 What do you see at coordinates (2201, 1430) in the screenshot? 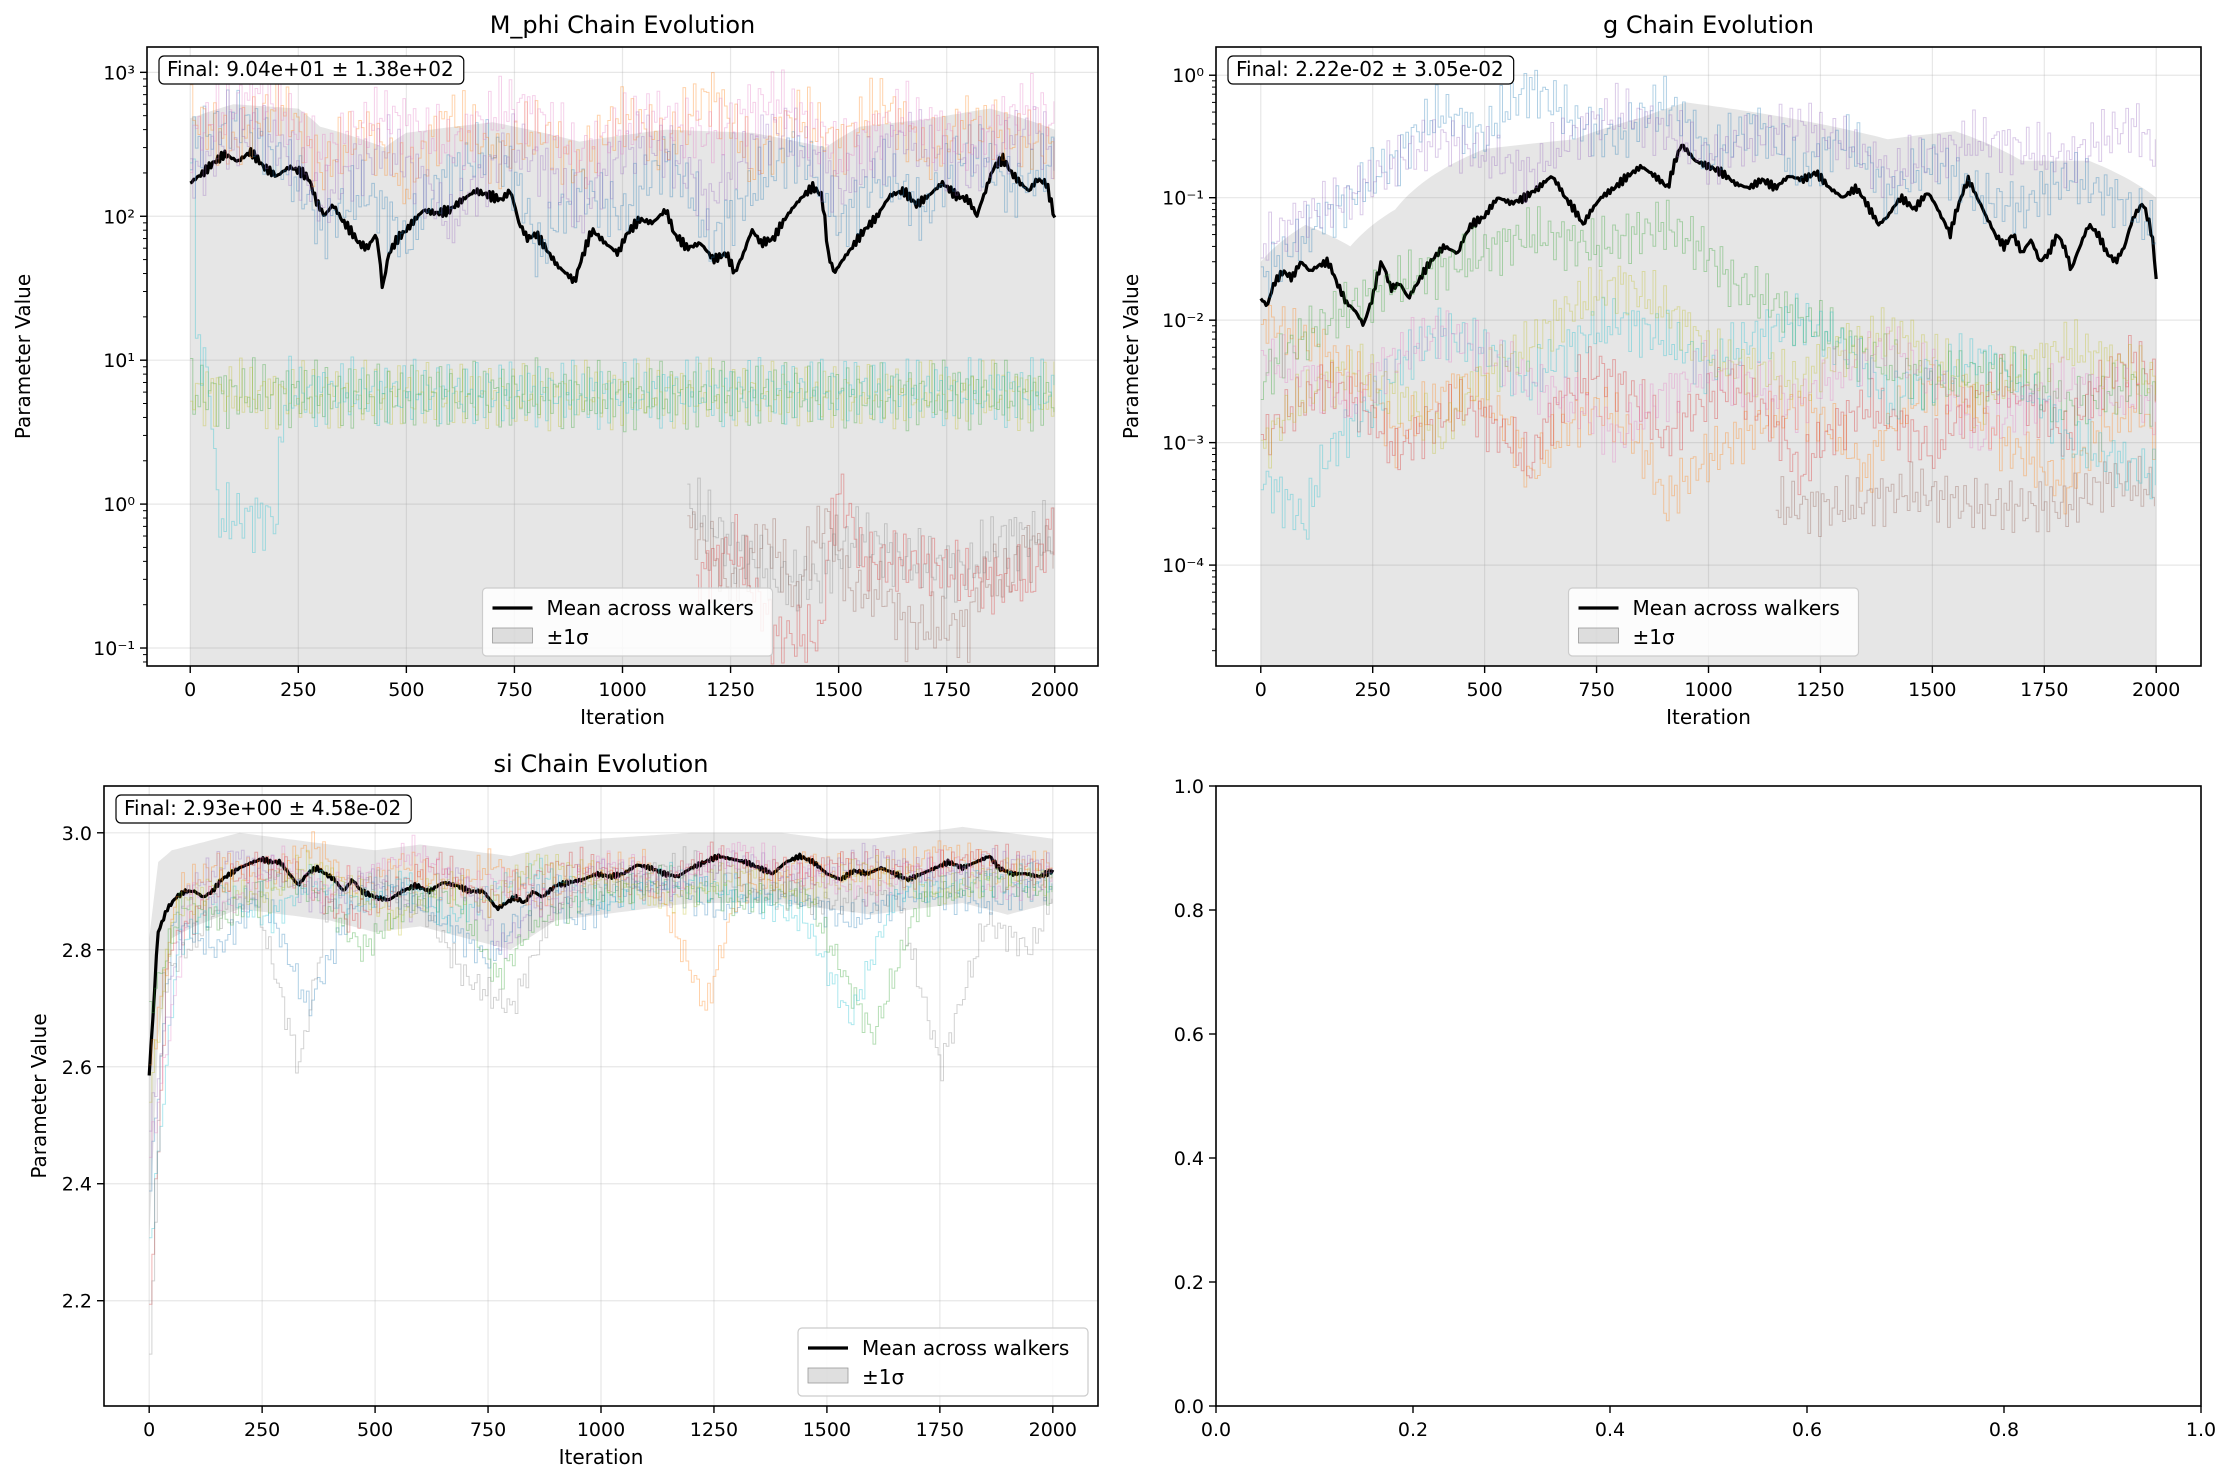
I see `x-tick-label: 1.0` at bounding box center [2201, 1430].